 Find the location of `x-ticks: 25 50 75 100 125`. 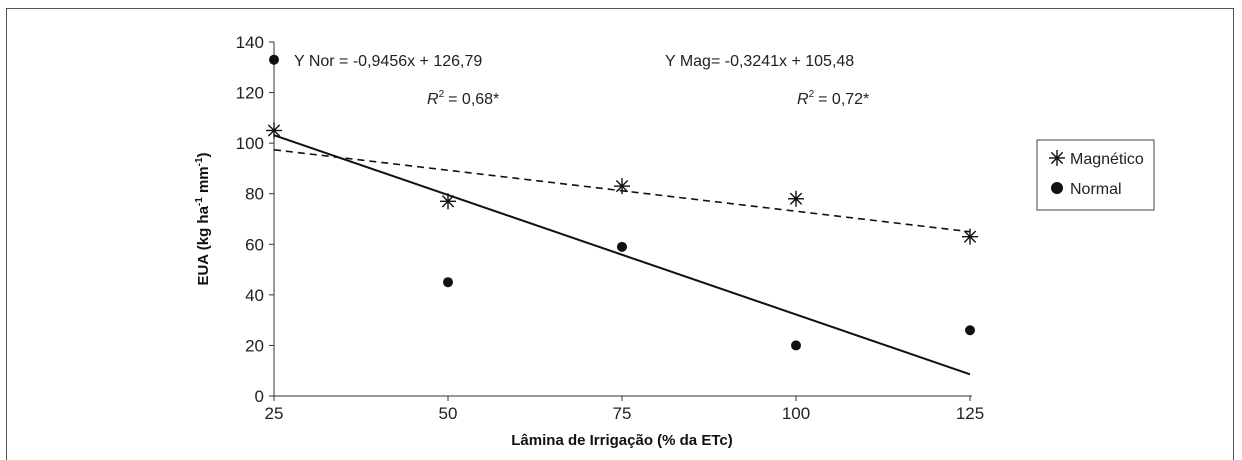

x-ticks: 25 50 75 100 125 is located at coordinates (624, 409).